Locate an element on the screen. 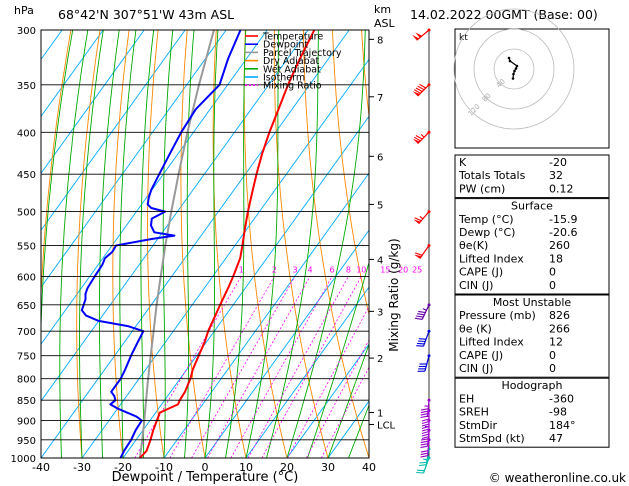 The height and width of the screenshot is (486, 629). table-row-value: 32 is located at coordinates (556, 175).